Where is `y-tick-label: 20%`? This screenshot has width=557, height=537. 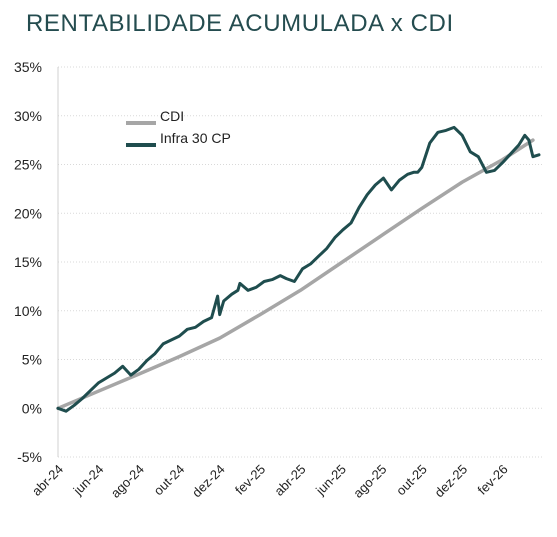
y-tick-label: 20% is located at coordinates (28, 213).